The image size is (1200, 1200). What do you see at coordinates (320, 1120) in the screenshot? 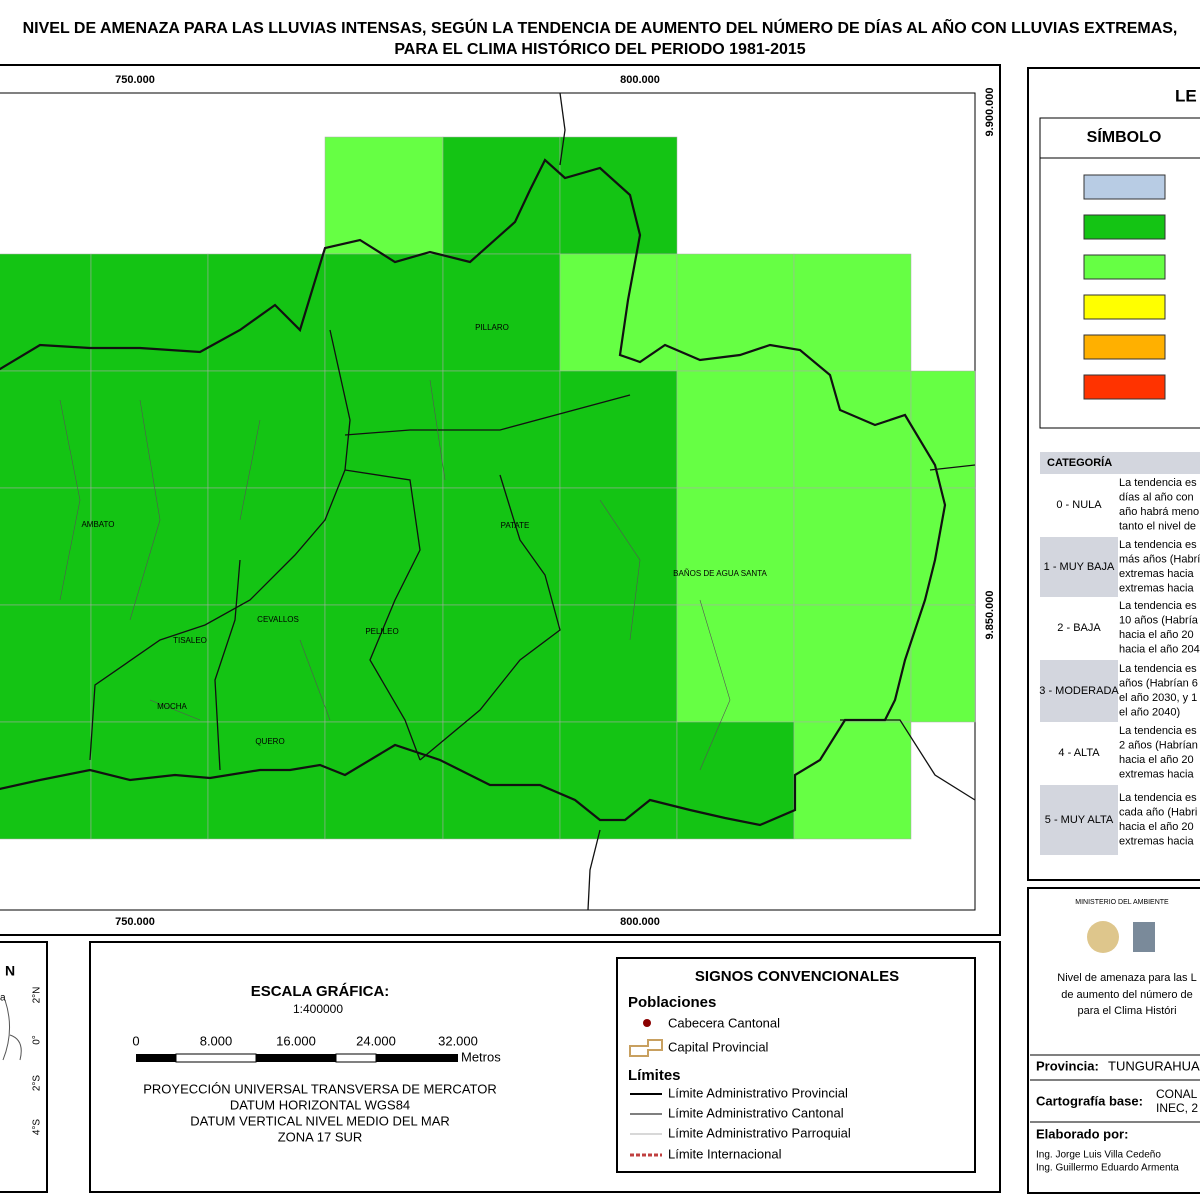
I see `projection: DATUM VERTICAL NIVEL MEDIO DEL MAR` at bounding box center [320, 1120].